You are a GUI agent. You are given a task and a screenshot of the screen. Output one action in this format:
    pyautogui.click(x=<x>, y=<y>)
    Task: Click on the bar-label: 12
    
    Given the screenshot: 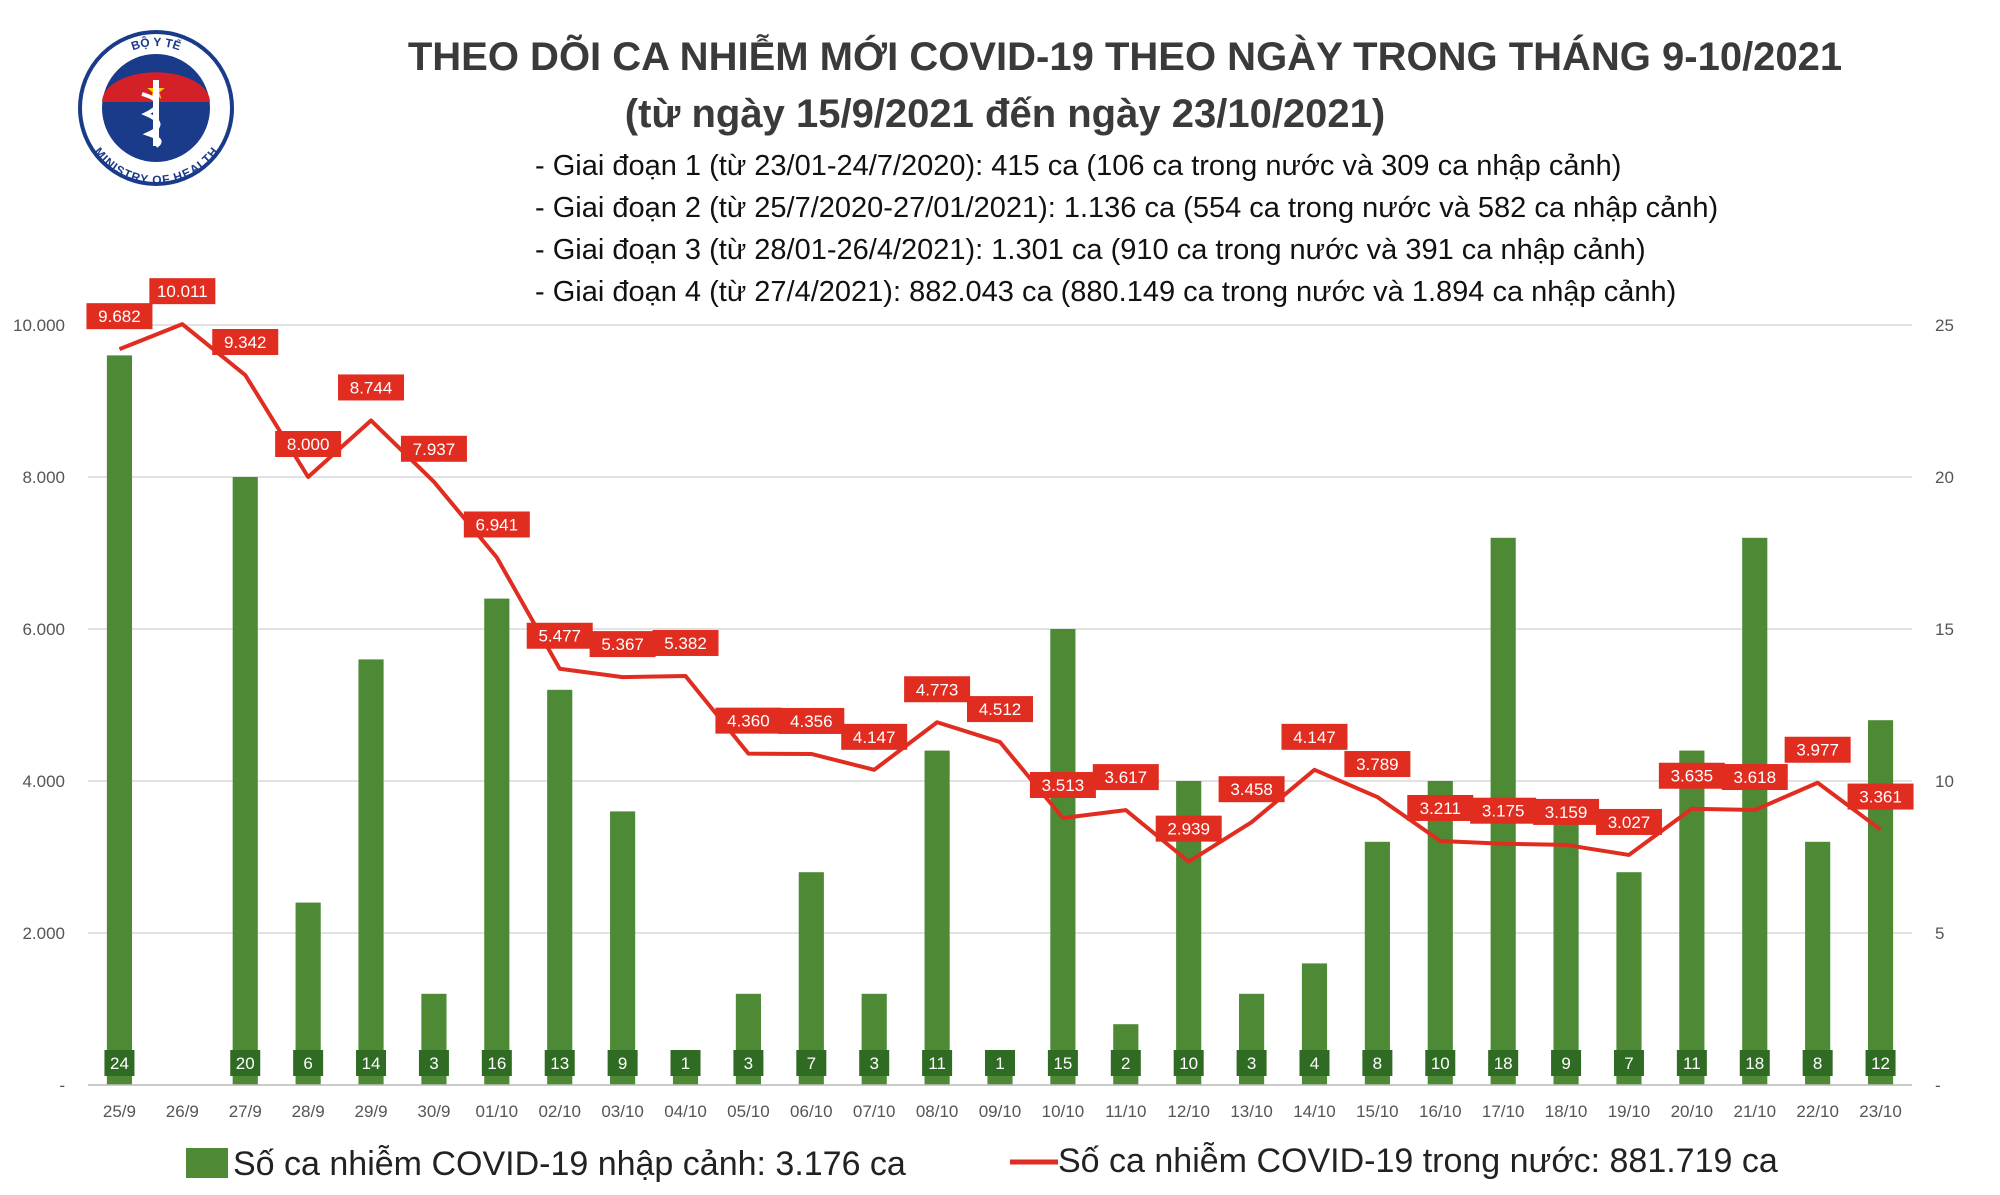 What is the action you would take?
    pyautogui.click(x=1880, y=1063)
    